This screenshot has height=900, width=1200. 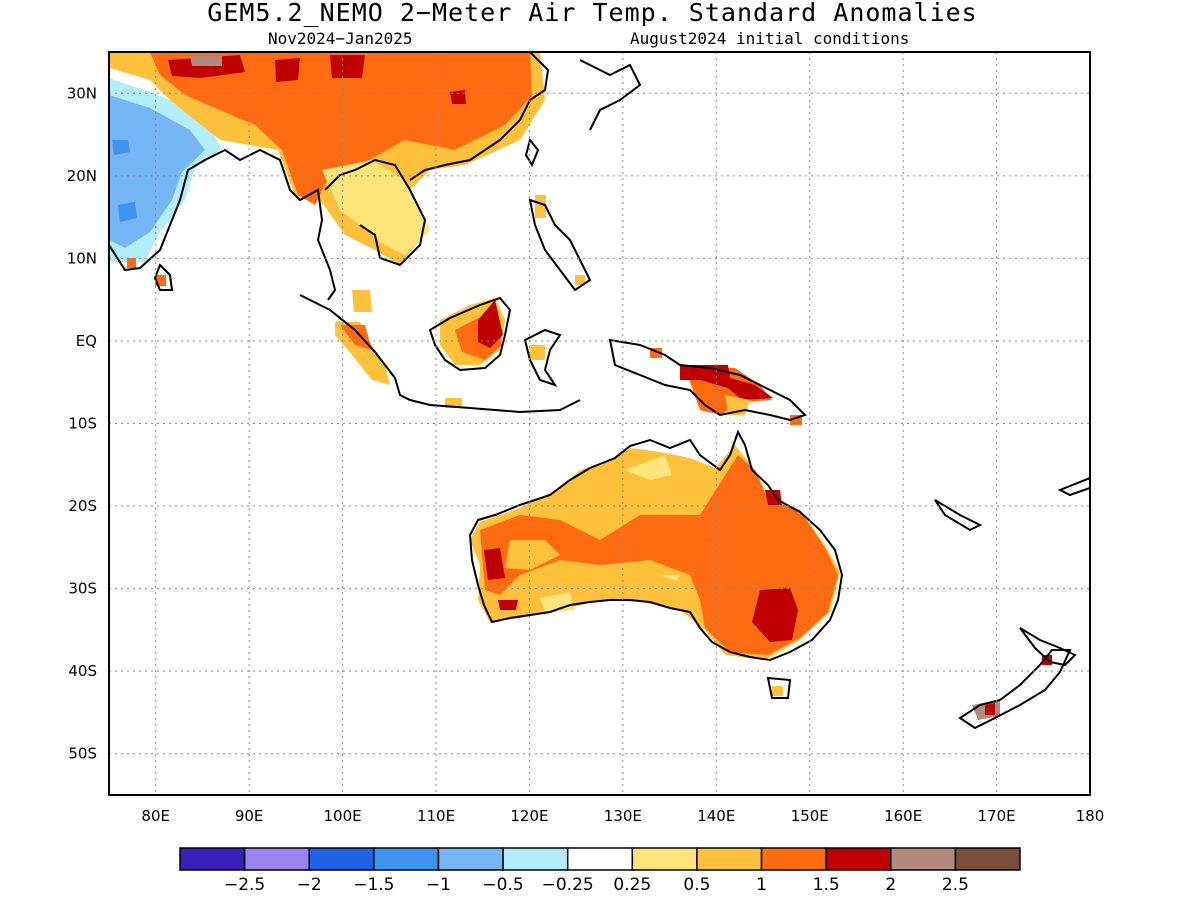 What do you see at coordinates (761, 885) in the screenshot?
I see `colorbar-label: 1` at bounding box center [761, 885].